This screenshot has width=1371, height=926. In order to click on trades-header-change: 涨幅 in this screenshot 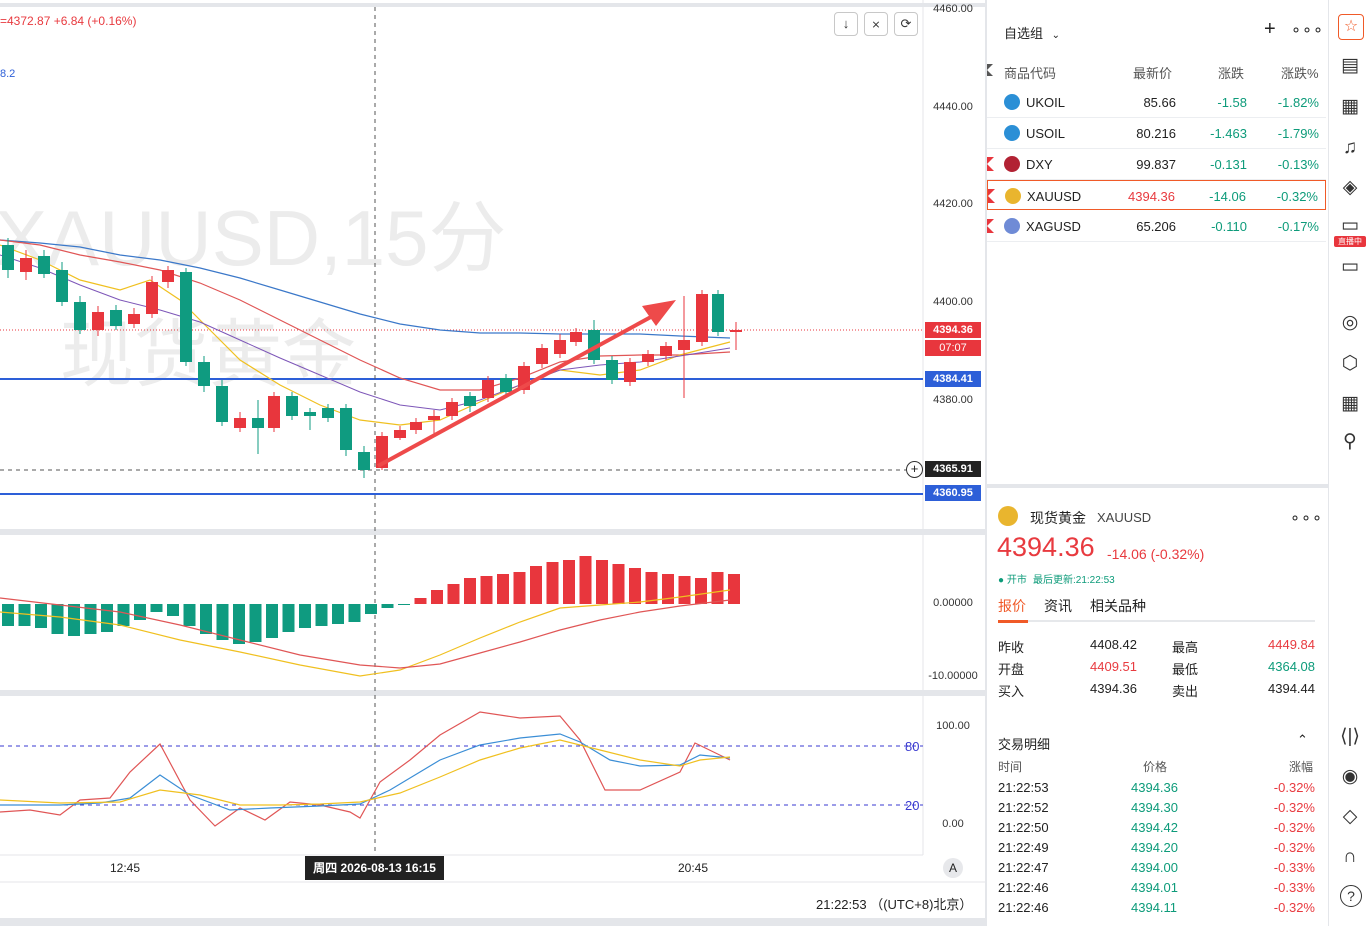, I will do `click(1301, 767)`.